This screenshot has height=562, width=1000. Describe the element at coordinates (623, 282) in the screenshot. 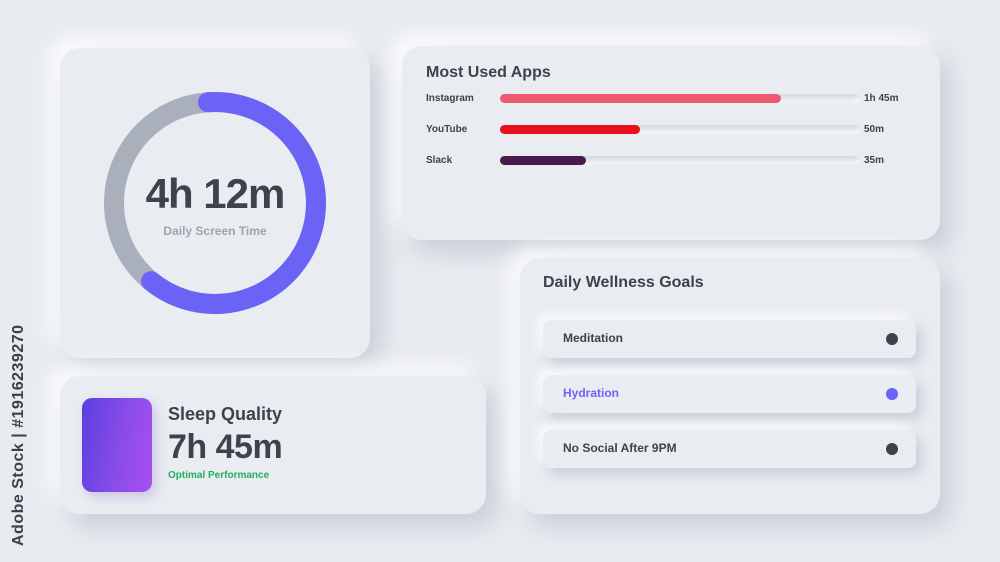

I see `wellness-title: Daily Wellness Goals` at that location.